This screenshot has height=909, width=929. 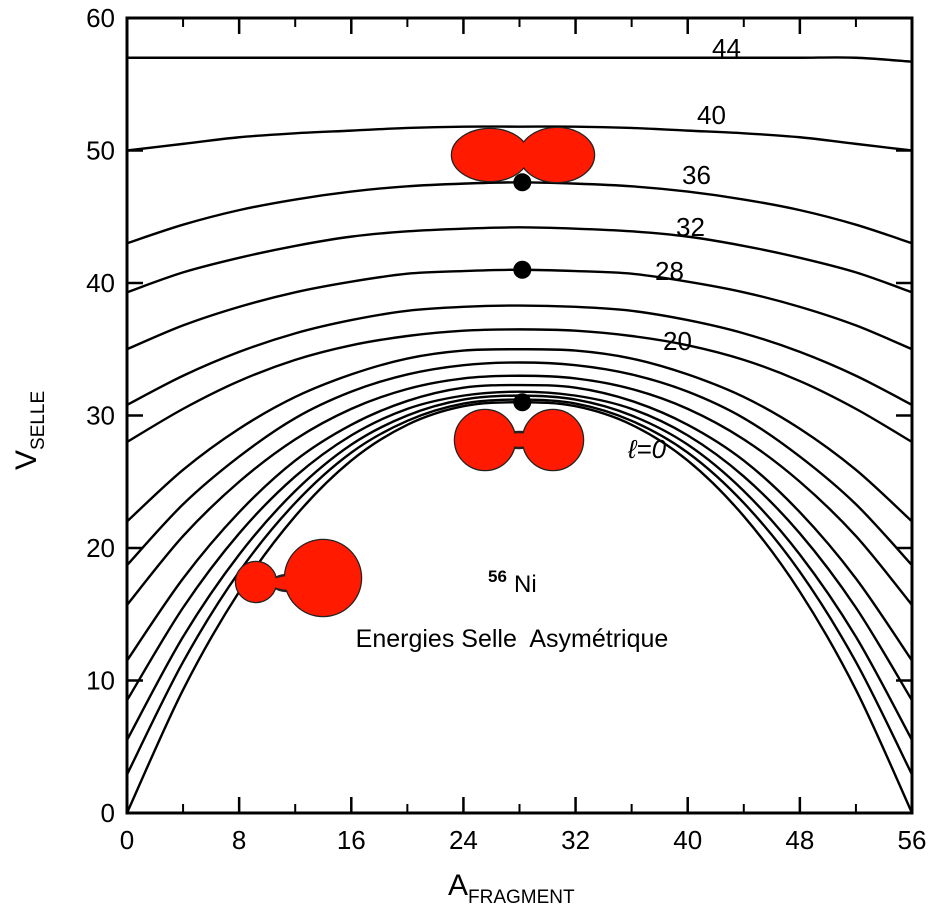 What do you see at coordinates (458, 885) in the screenshot?
I see `x-axis-label-main: A` at bounding box center [458, 885].